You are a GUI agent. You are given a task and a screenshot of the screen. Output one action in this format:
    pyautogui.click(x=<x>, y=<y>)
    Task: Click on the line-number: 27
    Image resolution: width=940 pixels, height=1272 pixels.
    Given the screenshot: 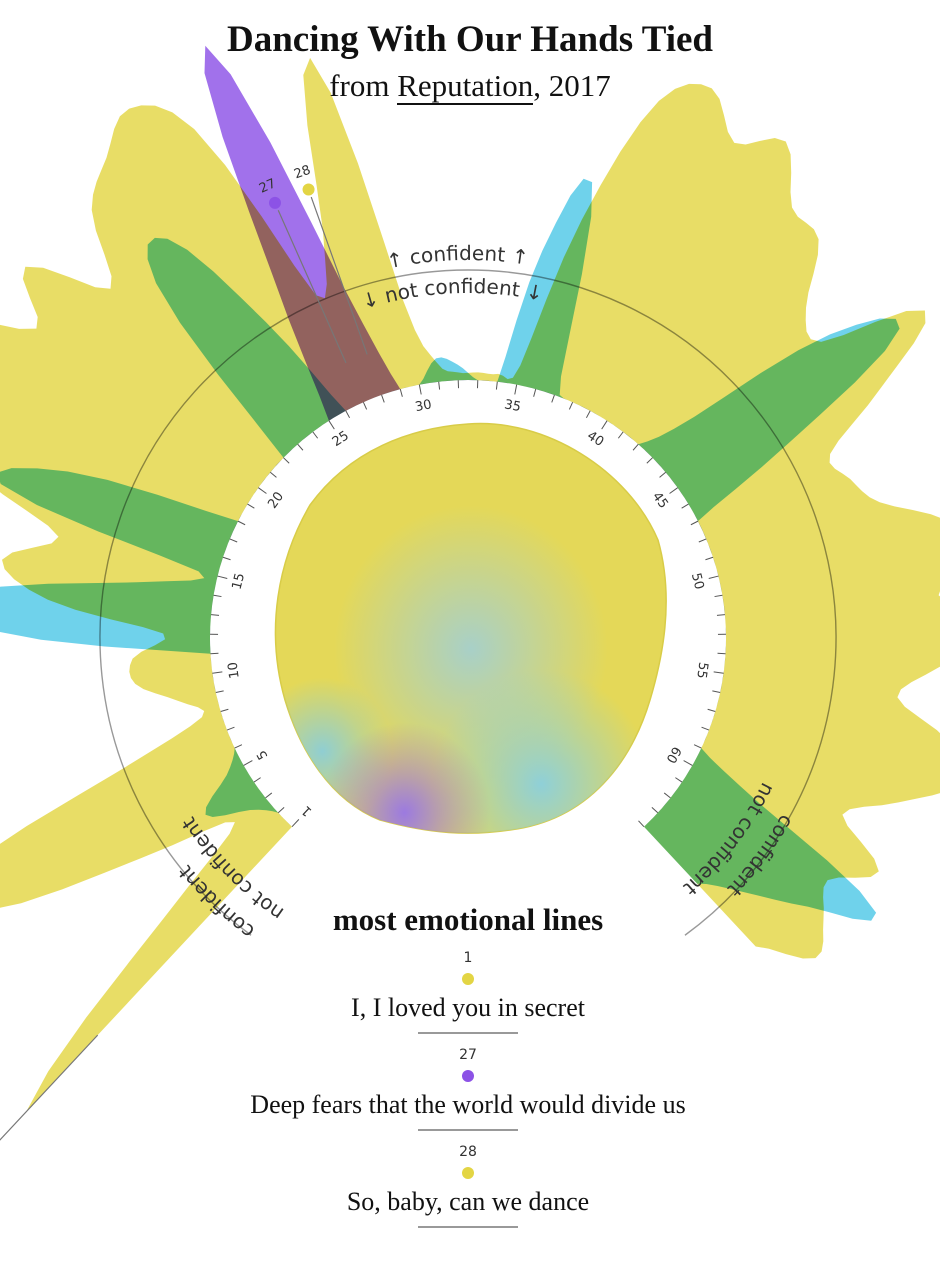 What is the action you would take?
    pyautogui.click(x=468, y=1055)
    